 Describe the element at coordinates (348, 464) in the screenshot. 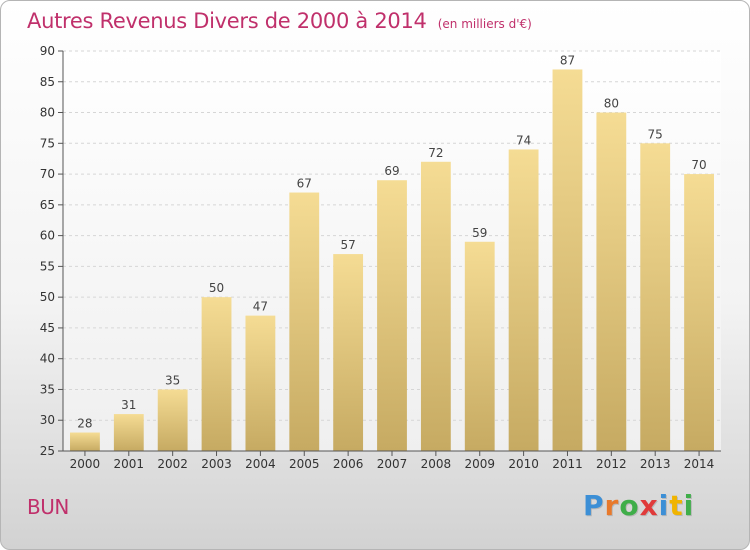

I see `x-tick-label: 2006` at that location.